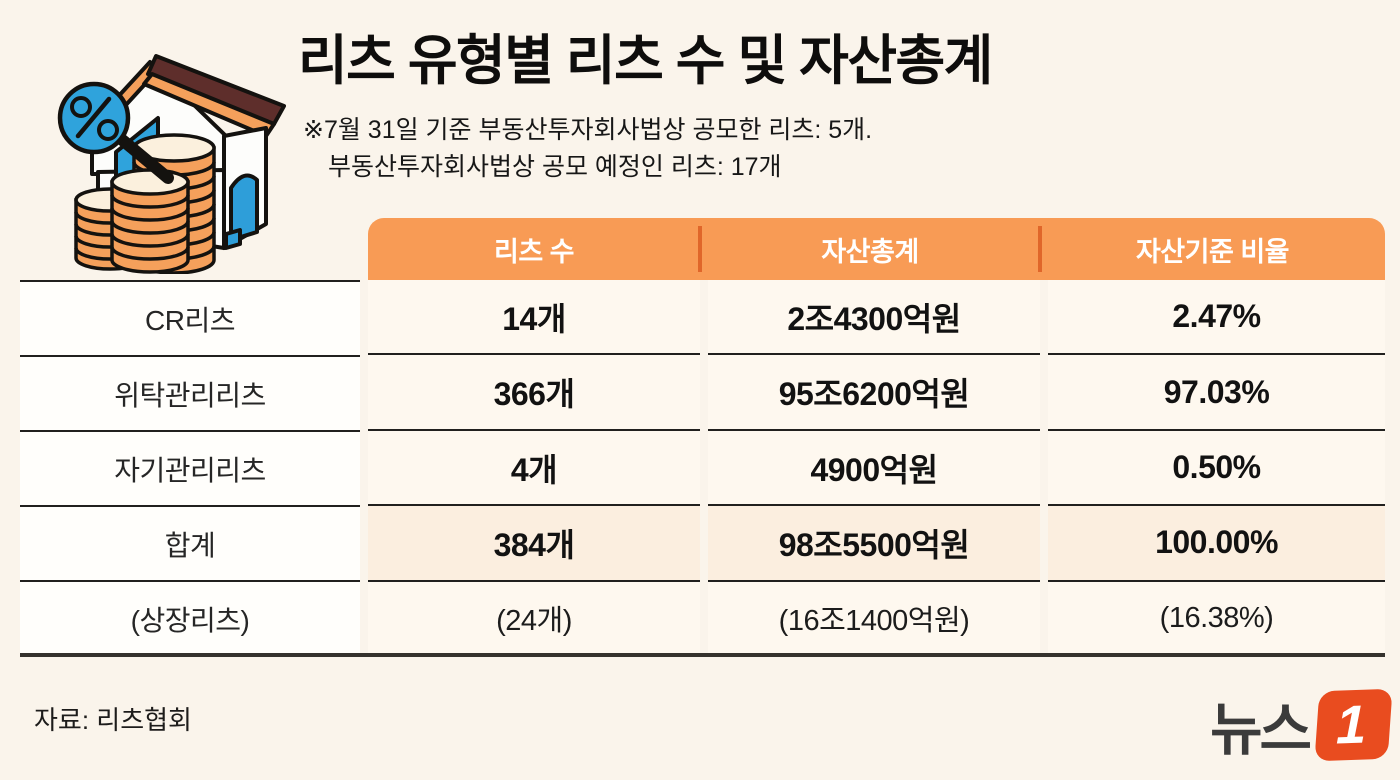 This screenshot has width=1400, height=780. I want to click on row-label-cr-reit: CR리츠, so click(190, 319).